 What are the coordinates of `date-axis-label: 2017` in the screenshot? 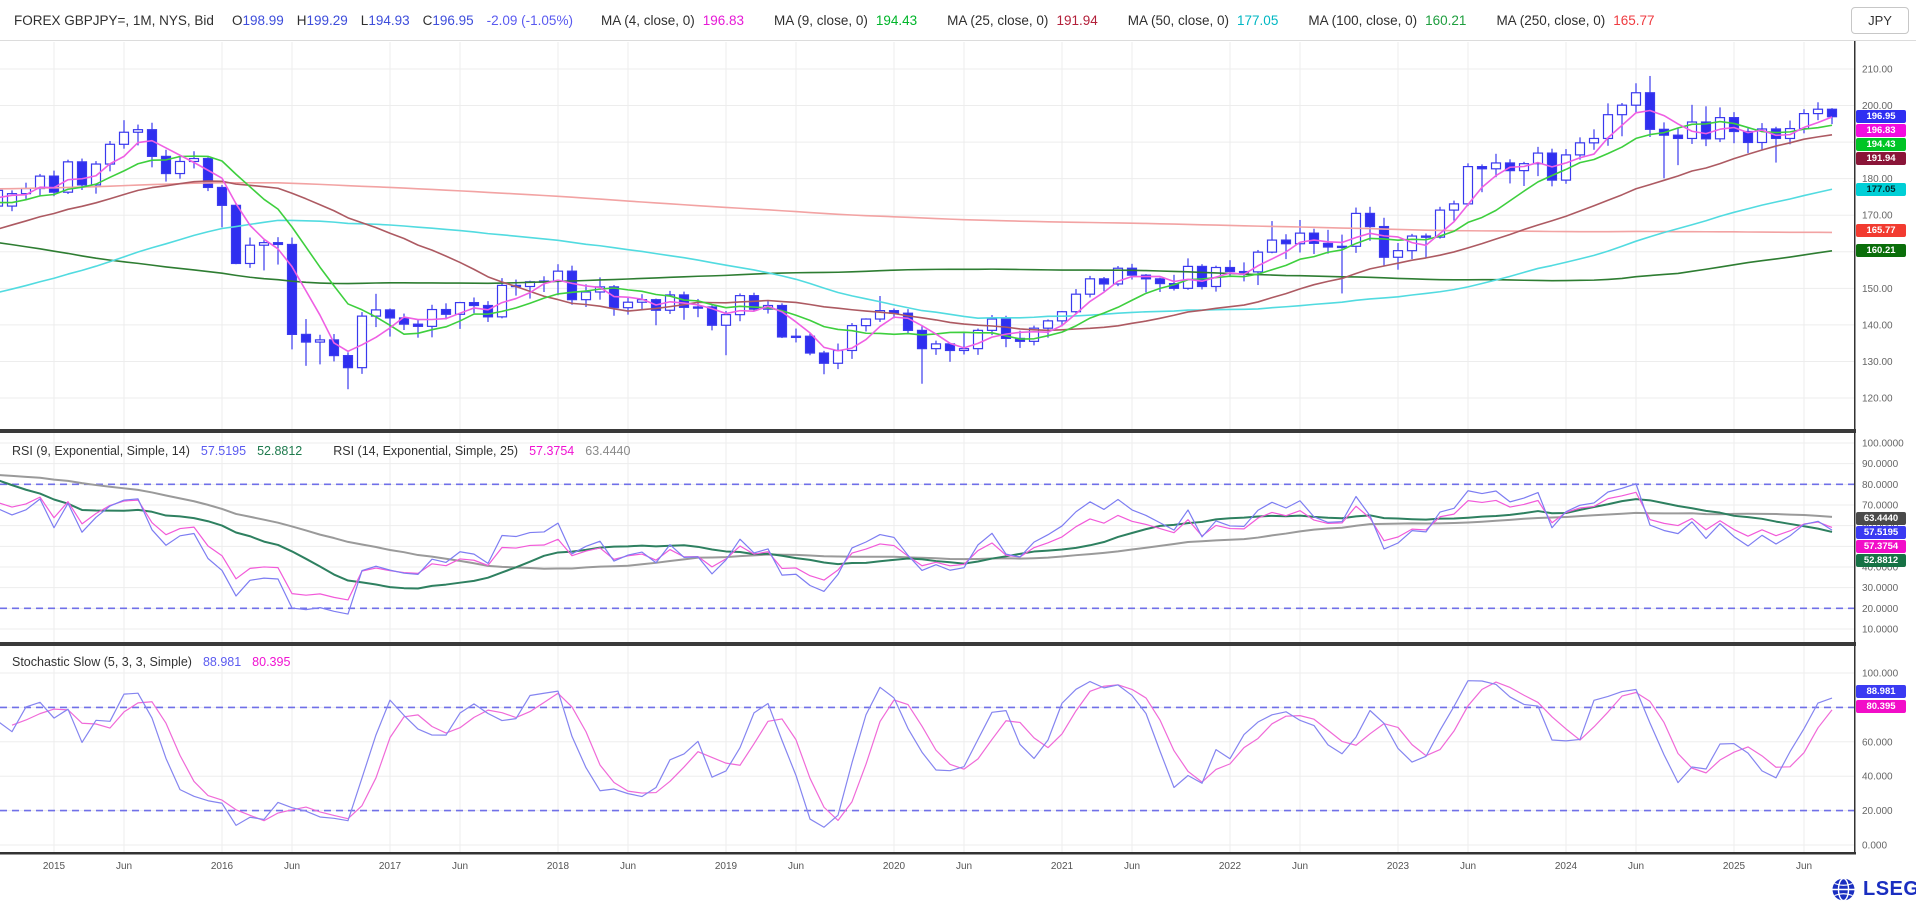 It's located at (390, 866).